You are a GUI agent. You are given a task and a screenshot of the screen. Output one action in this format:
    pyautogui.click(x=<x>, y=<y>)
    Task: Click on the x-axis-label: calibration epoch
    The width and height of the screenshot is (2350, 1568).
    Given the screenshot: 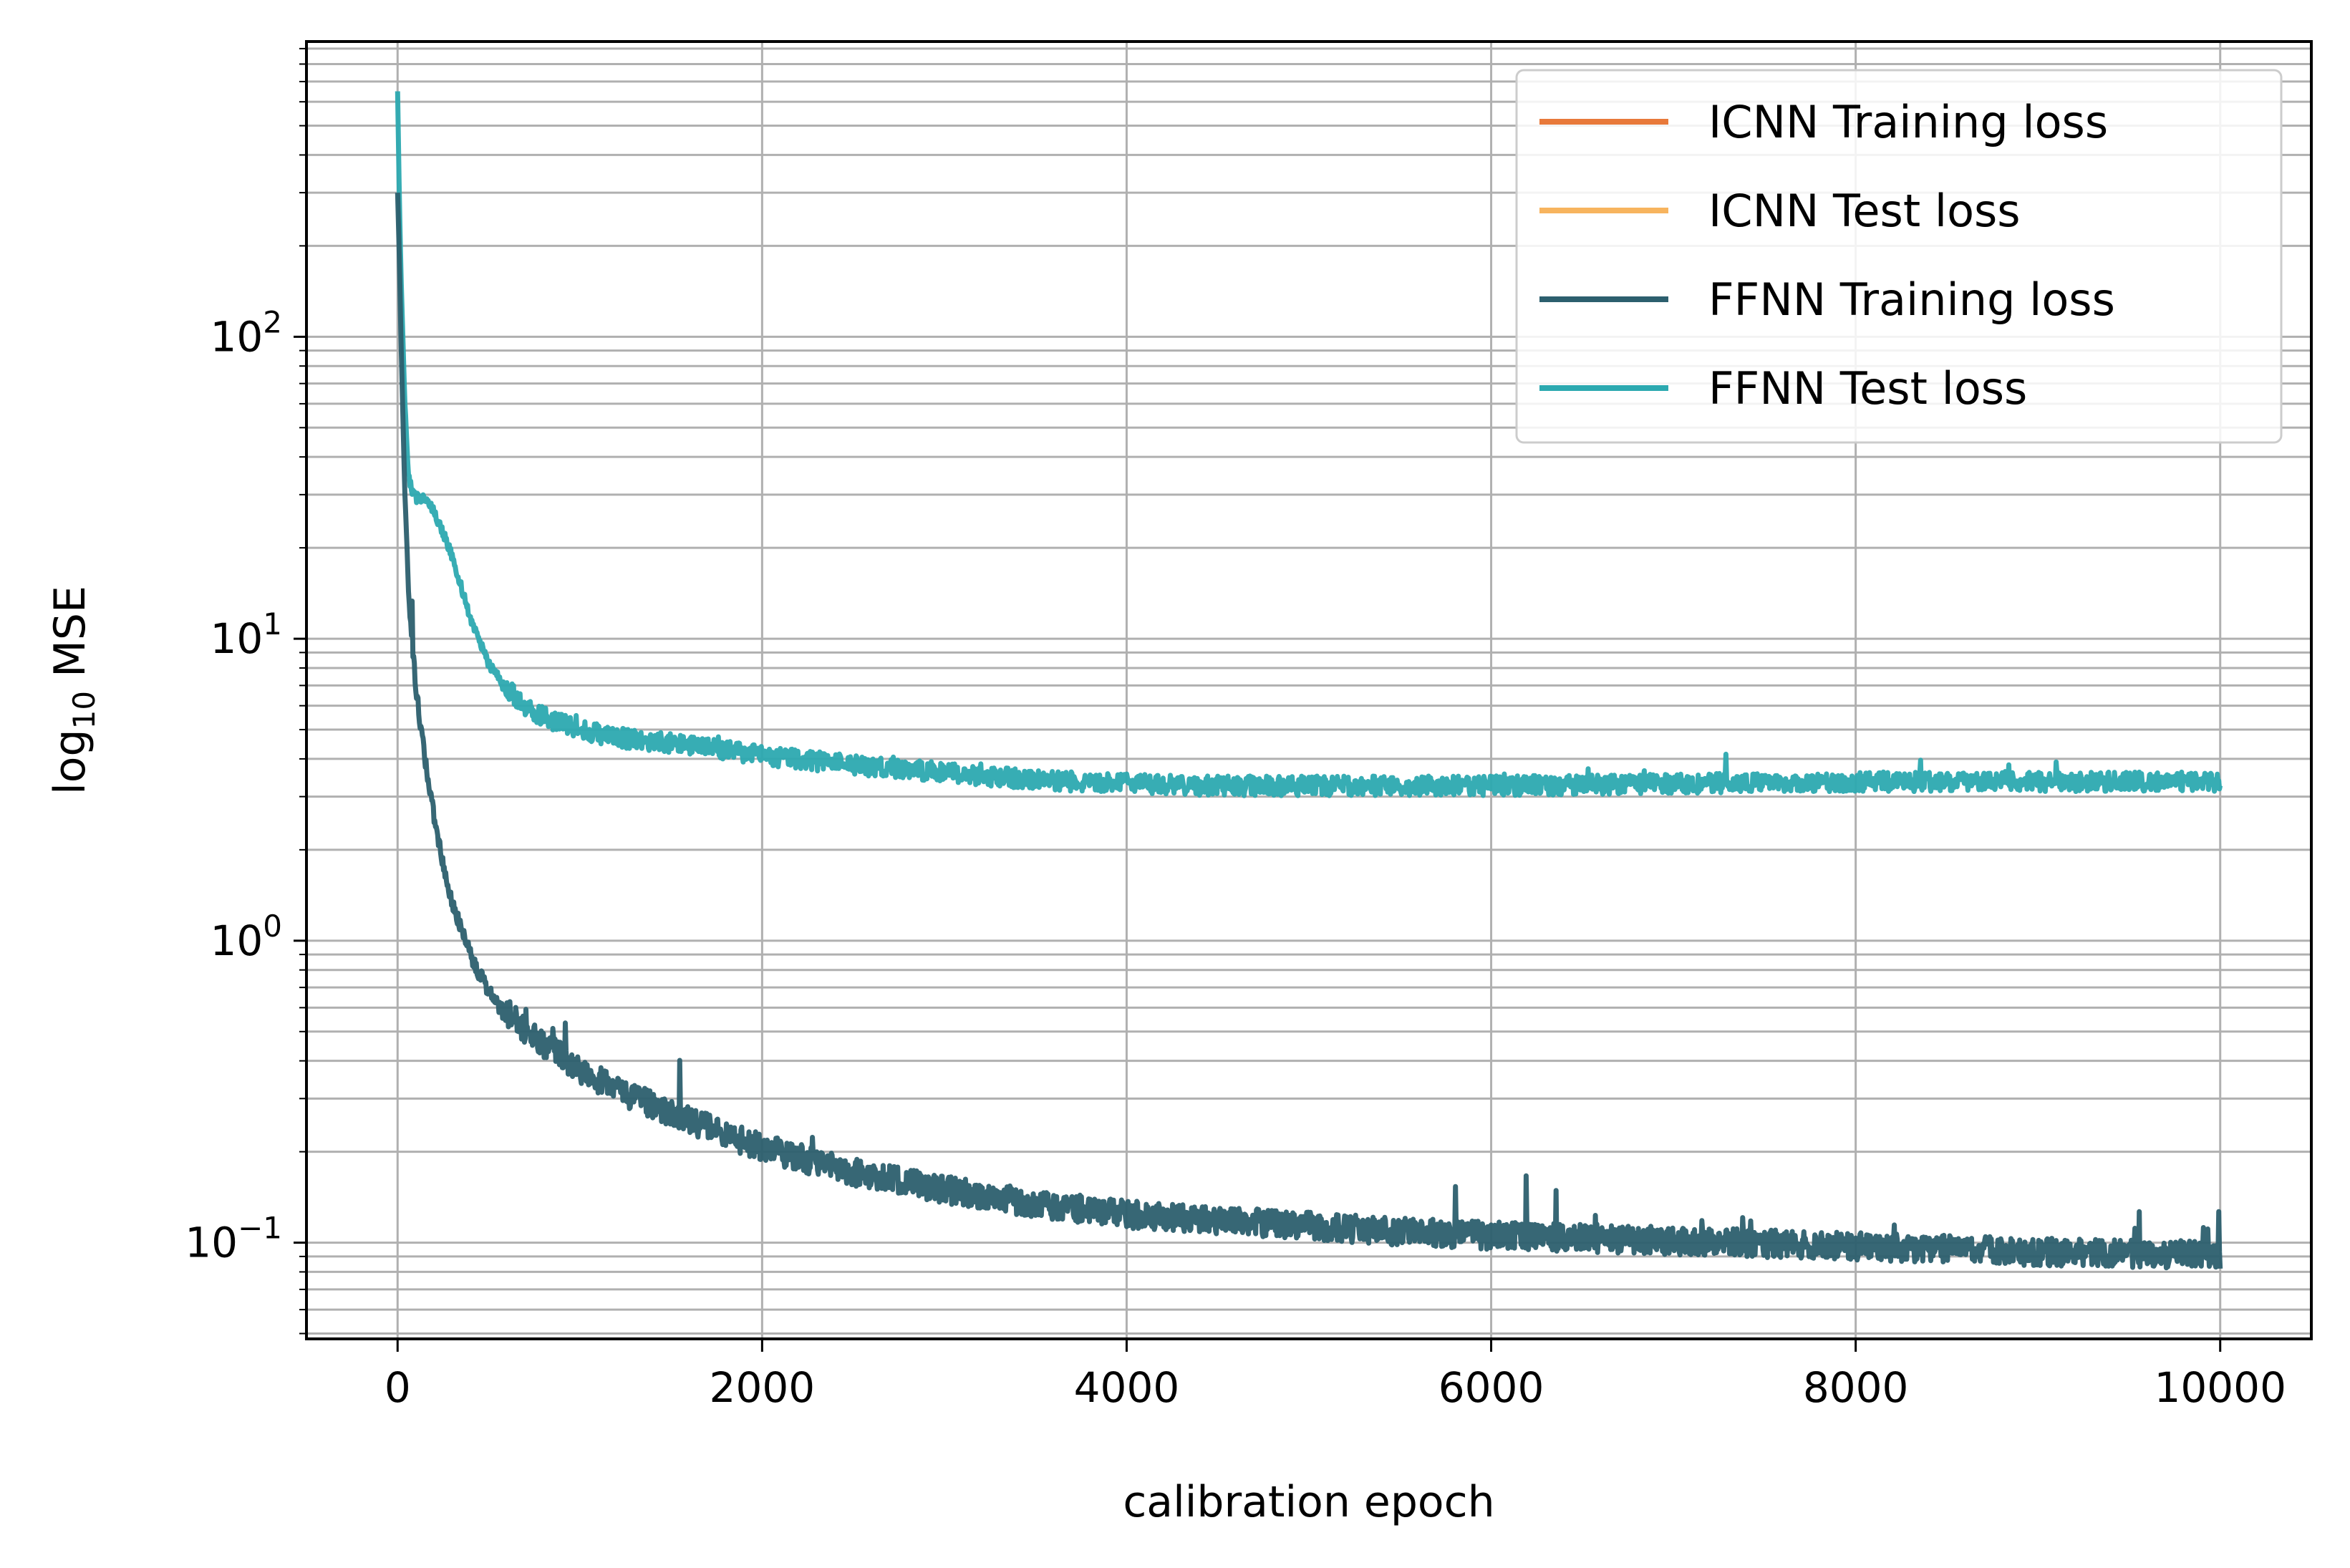 What is the action you would take?
    pyautogui.click(x=1308, y=1502)
    